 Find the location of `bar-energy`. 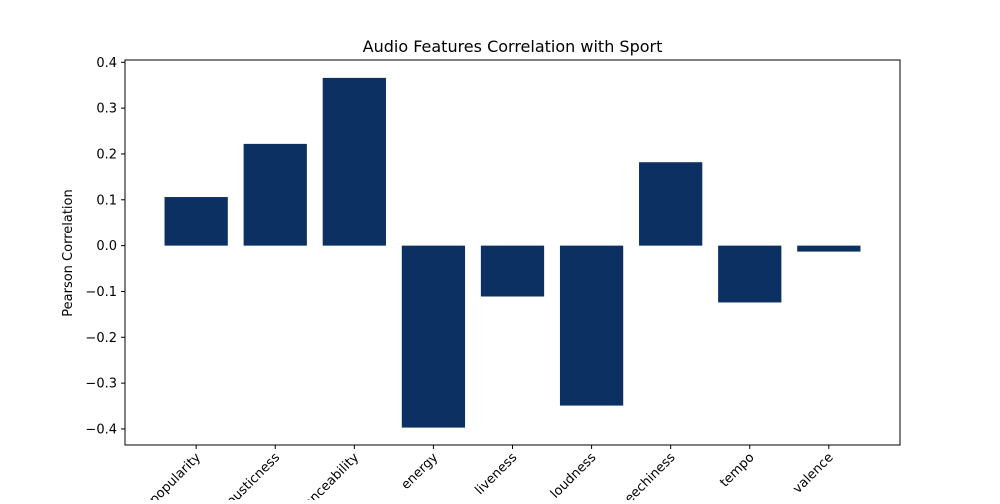

bar-energy is located at coordinates (433, 336).